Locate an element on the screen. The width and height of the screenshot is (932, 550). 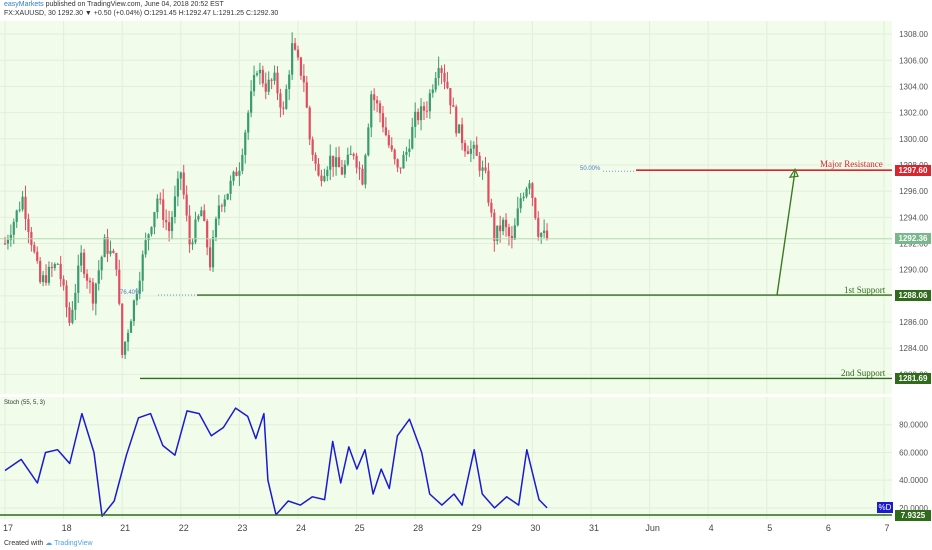
first-support-label: 1st Support is located at coordinates (865, 290).